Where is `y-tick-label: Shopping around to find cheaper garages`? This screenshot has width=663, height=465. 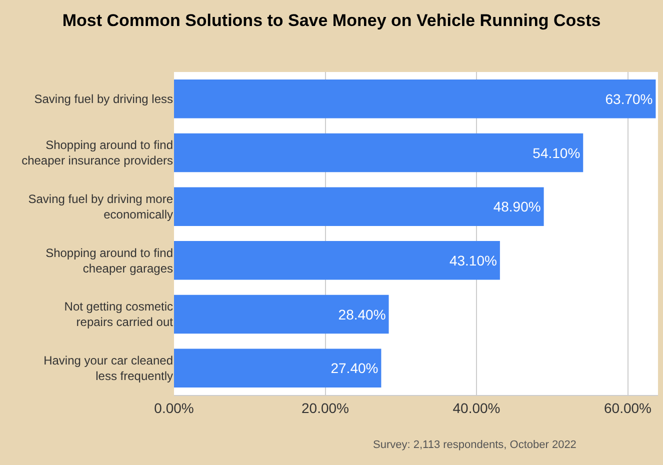
y-tick-label: Shopping around to find cheaper garages is located at coordinates (109, 261).